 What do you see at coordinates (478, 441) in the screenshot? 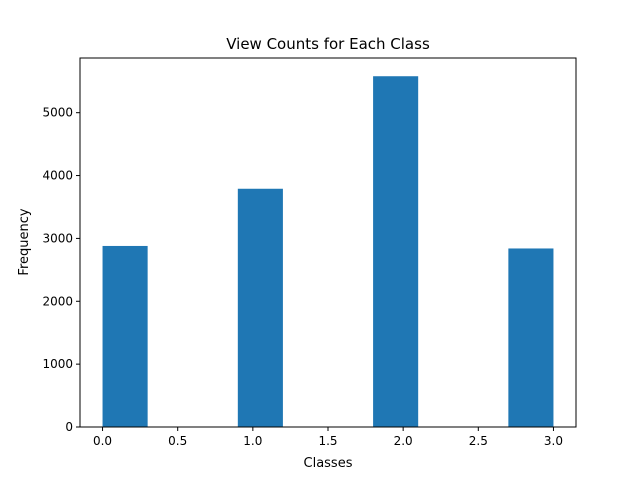
I see `x-tick-label: 2.5` at bounding box center [478, 441].